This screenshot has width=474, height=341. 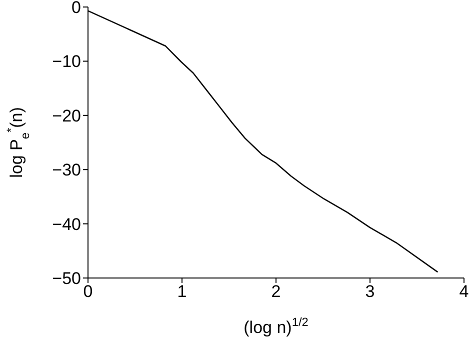 I want to click on x-tick-label: 1, so click(x=182, y=292).